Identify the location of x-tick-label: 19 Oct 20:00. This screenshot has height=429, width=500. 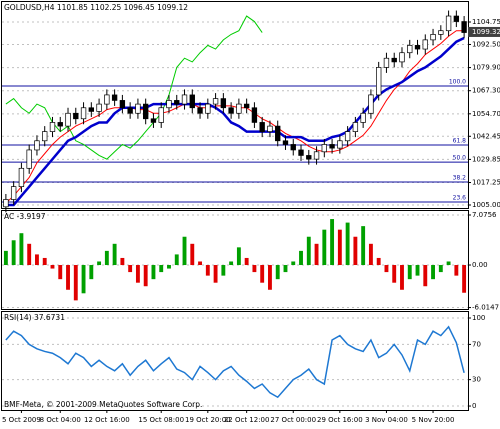
(208, 420).